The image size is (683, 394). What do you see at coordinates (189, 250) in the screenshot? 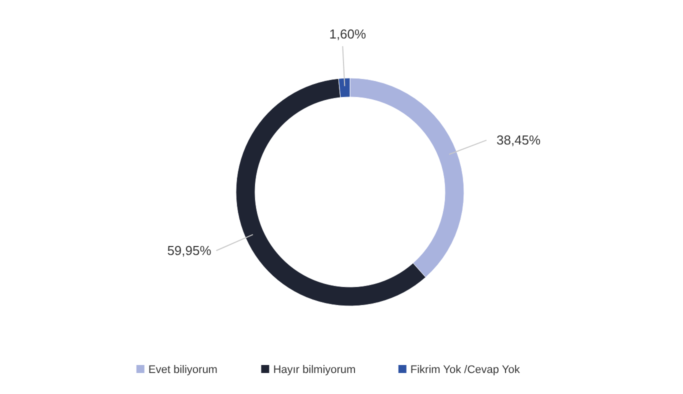
I see `data-label: 59,95%` at bounding box center [189, 250].